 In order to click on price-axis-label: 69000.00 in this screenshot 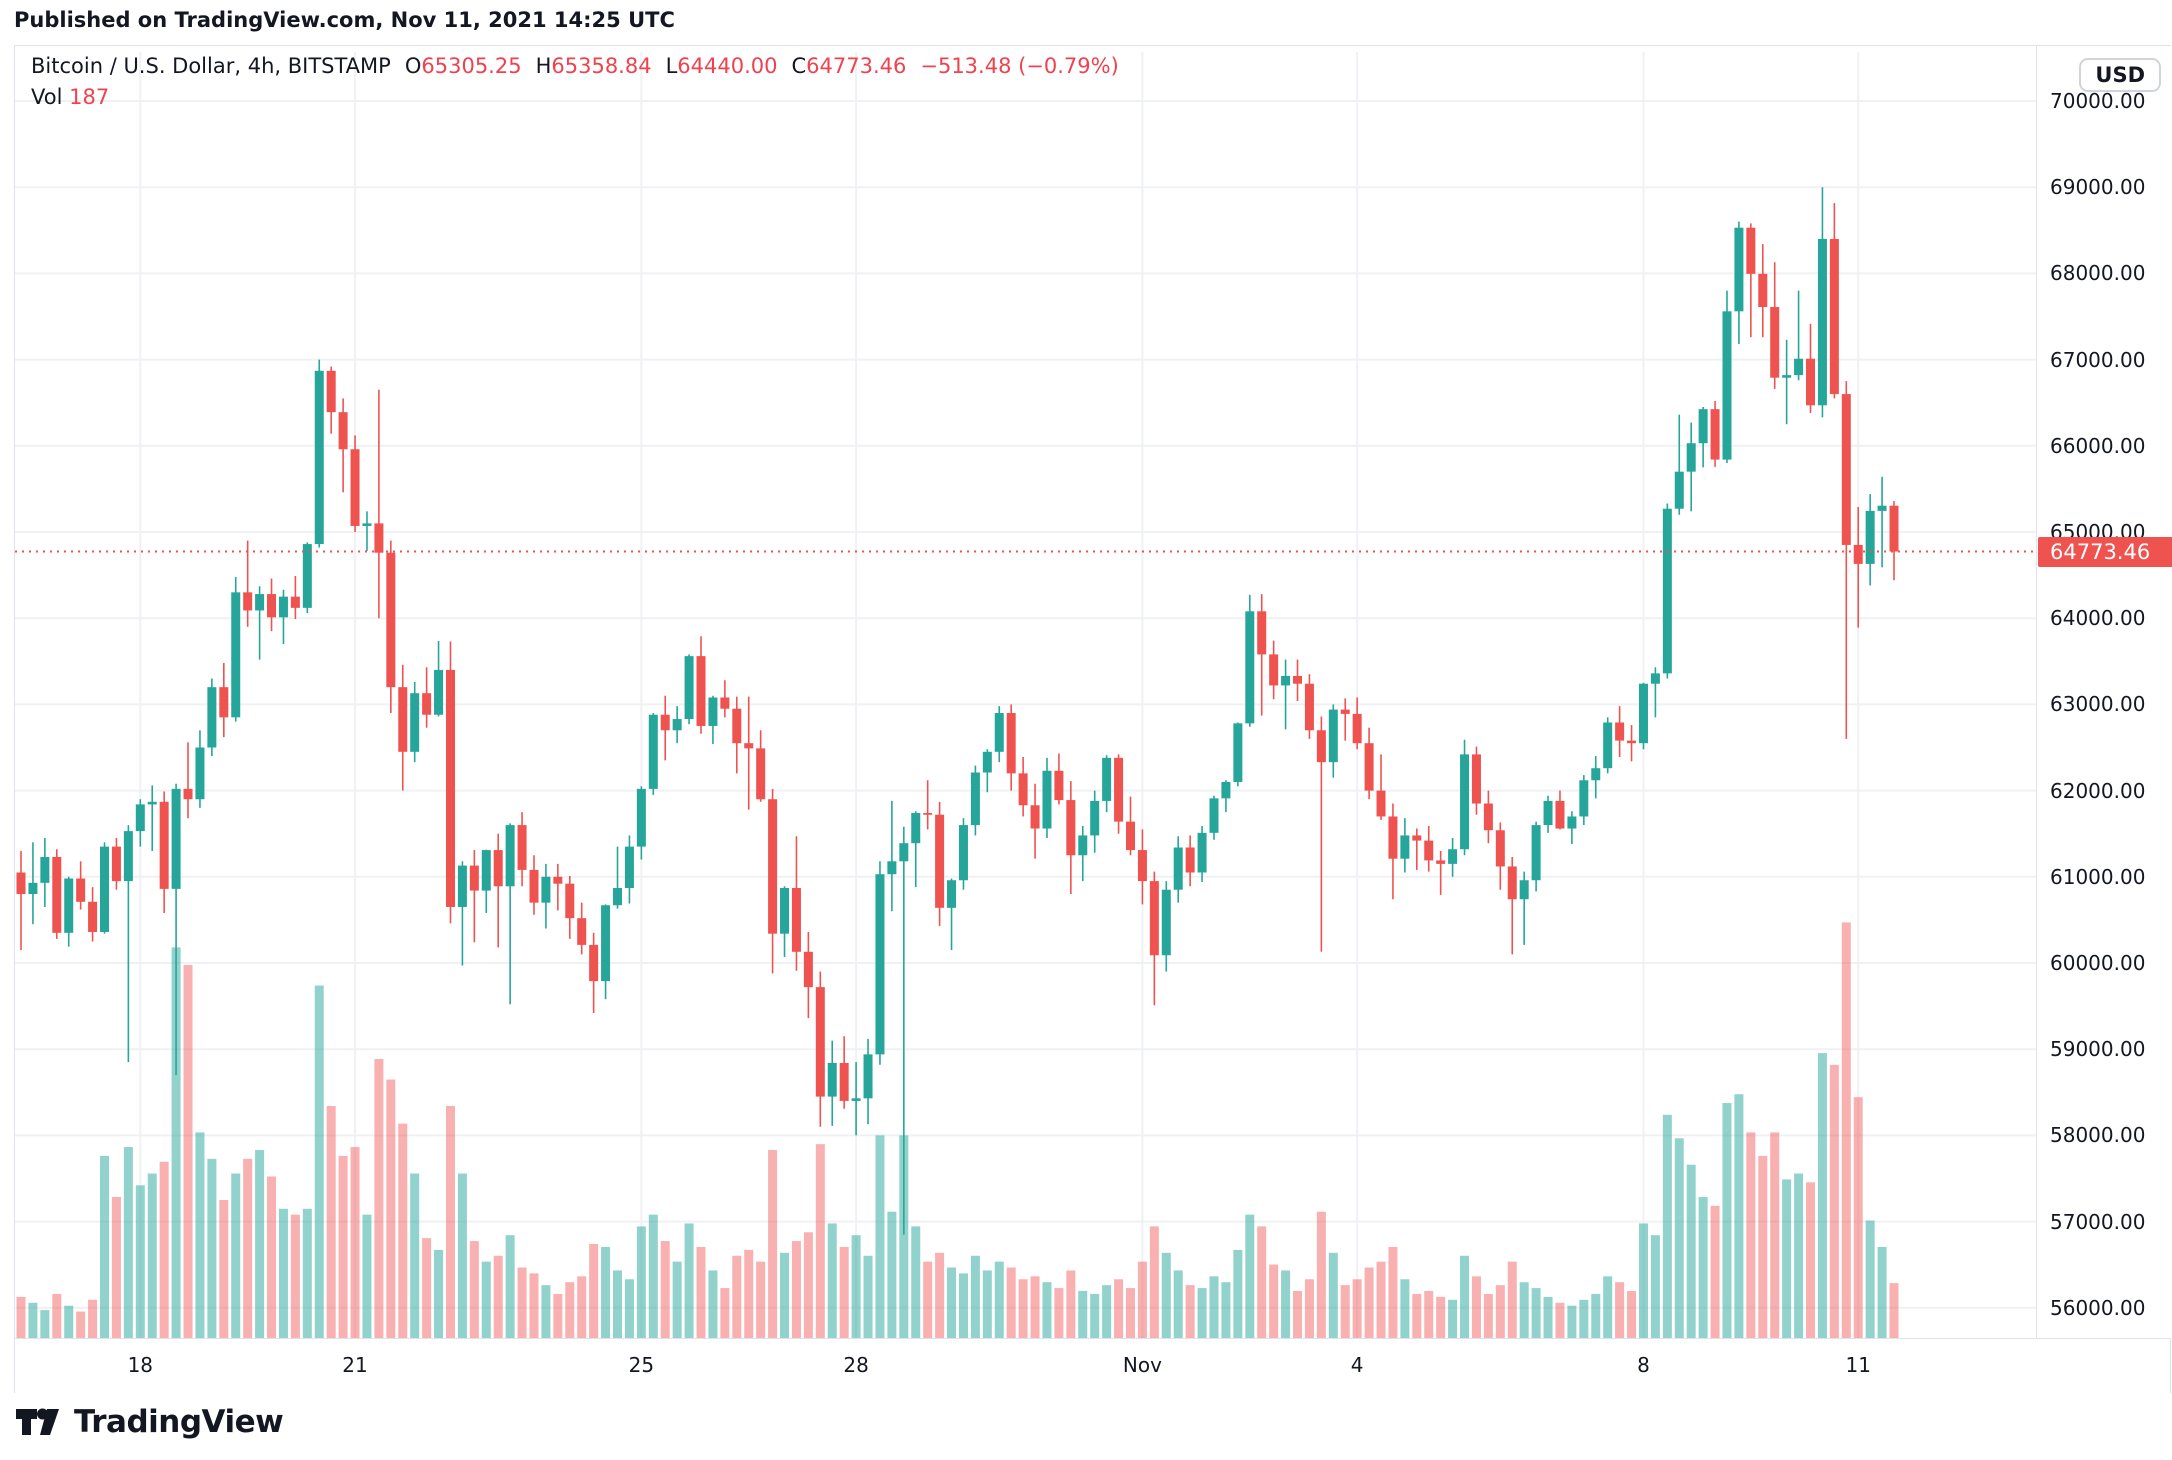, I will do `click(2098, 187)`.